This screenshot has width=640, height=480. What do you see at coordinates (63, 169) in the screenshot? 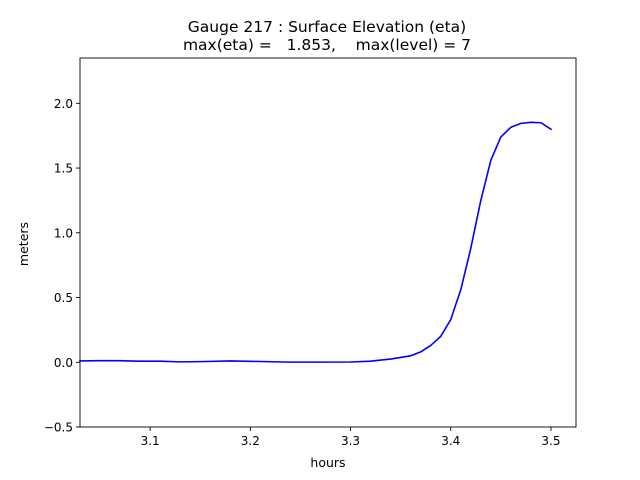
I see `y-tick-label: 1.5` at bounding box center [63, 169].